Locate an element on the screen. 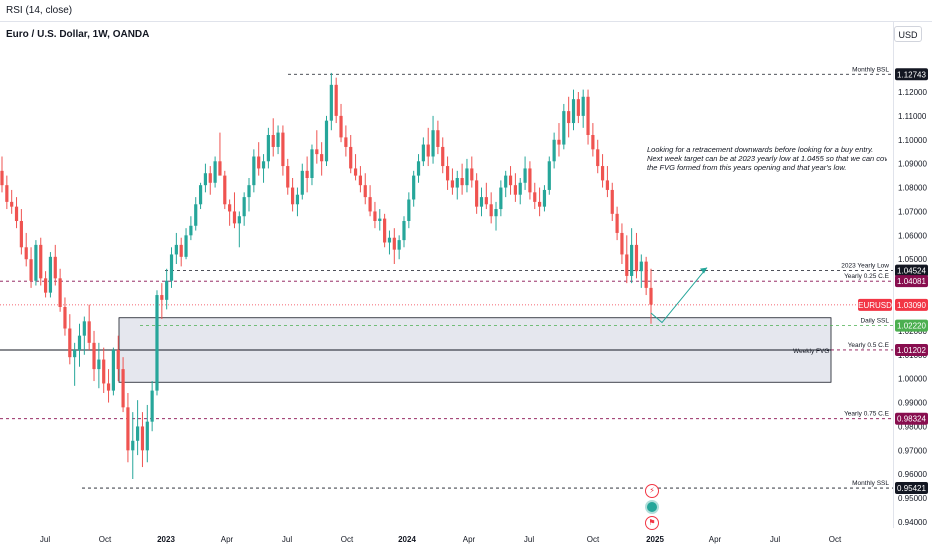 The width and height of the screenshot is (932, 550). currency-button: USD is located at coordinates (908, 34).